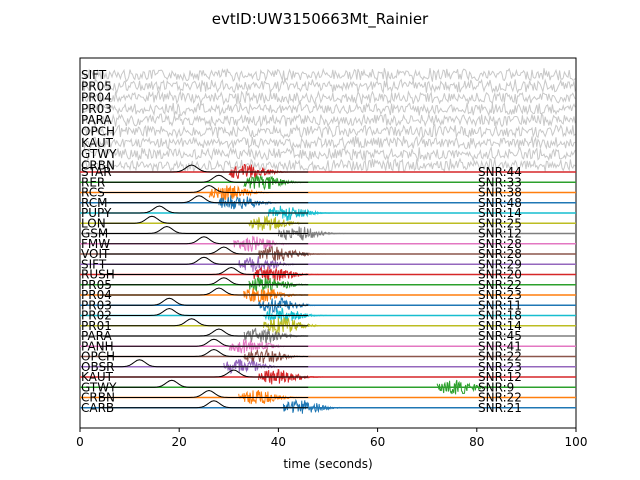 Image resolution: width=640 pixels, height=480 pixels. Describe the element at coordinates (96, 285) in the screenshot. I see `trace-label: PR05` at that location.